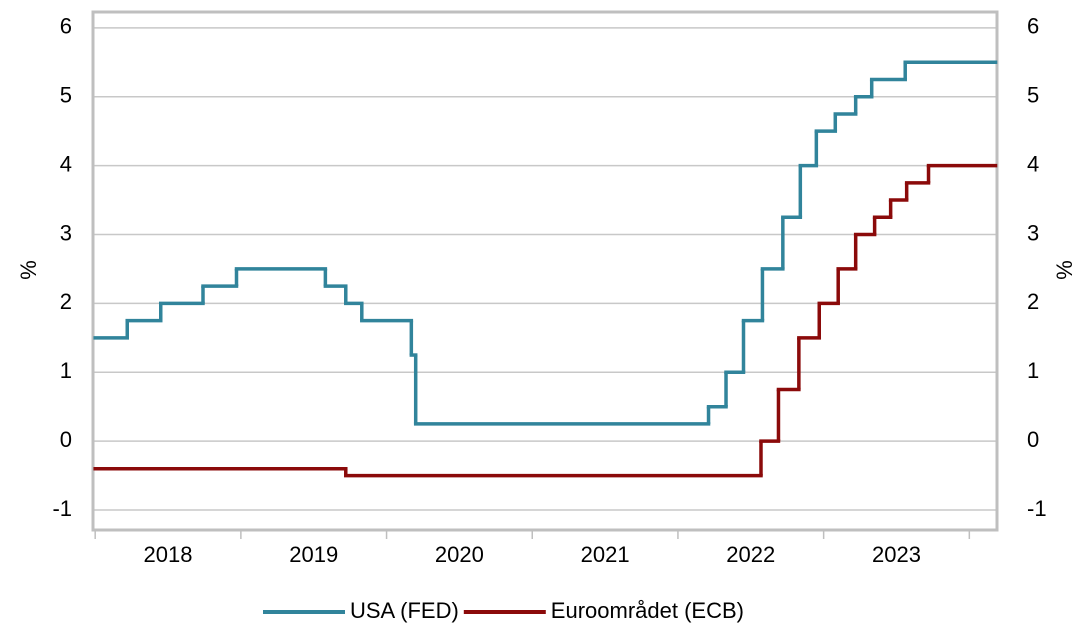  Describe the element at coordinates (62, 508) in the screenshot. I see `y-tick-label: -1` at that location.